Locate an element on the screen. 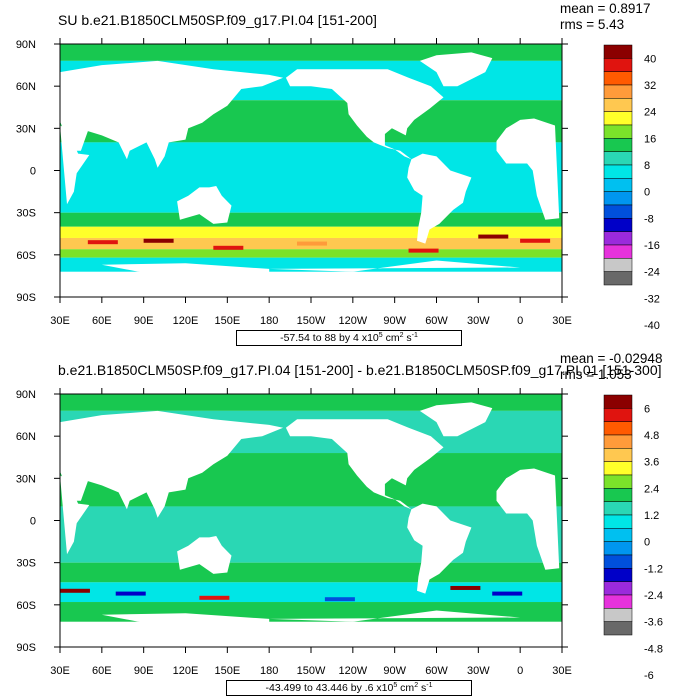 The image size is (700, 700). colorbar-label: -3.6 is located at coordinates (653, 623).